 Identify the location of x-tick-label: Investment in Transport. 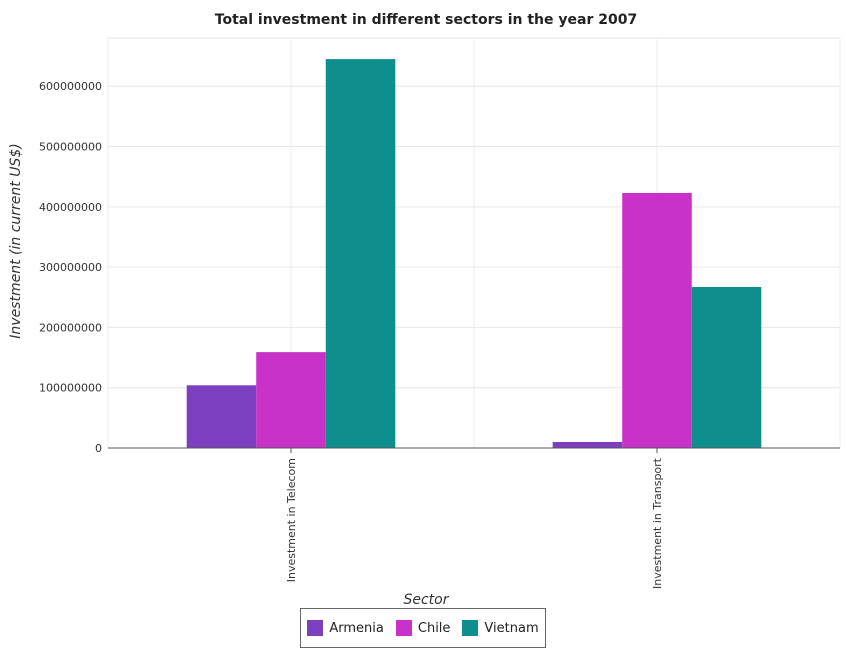
(657, 523).